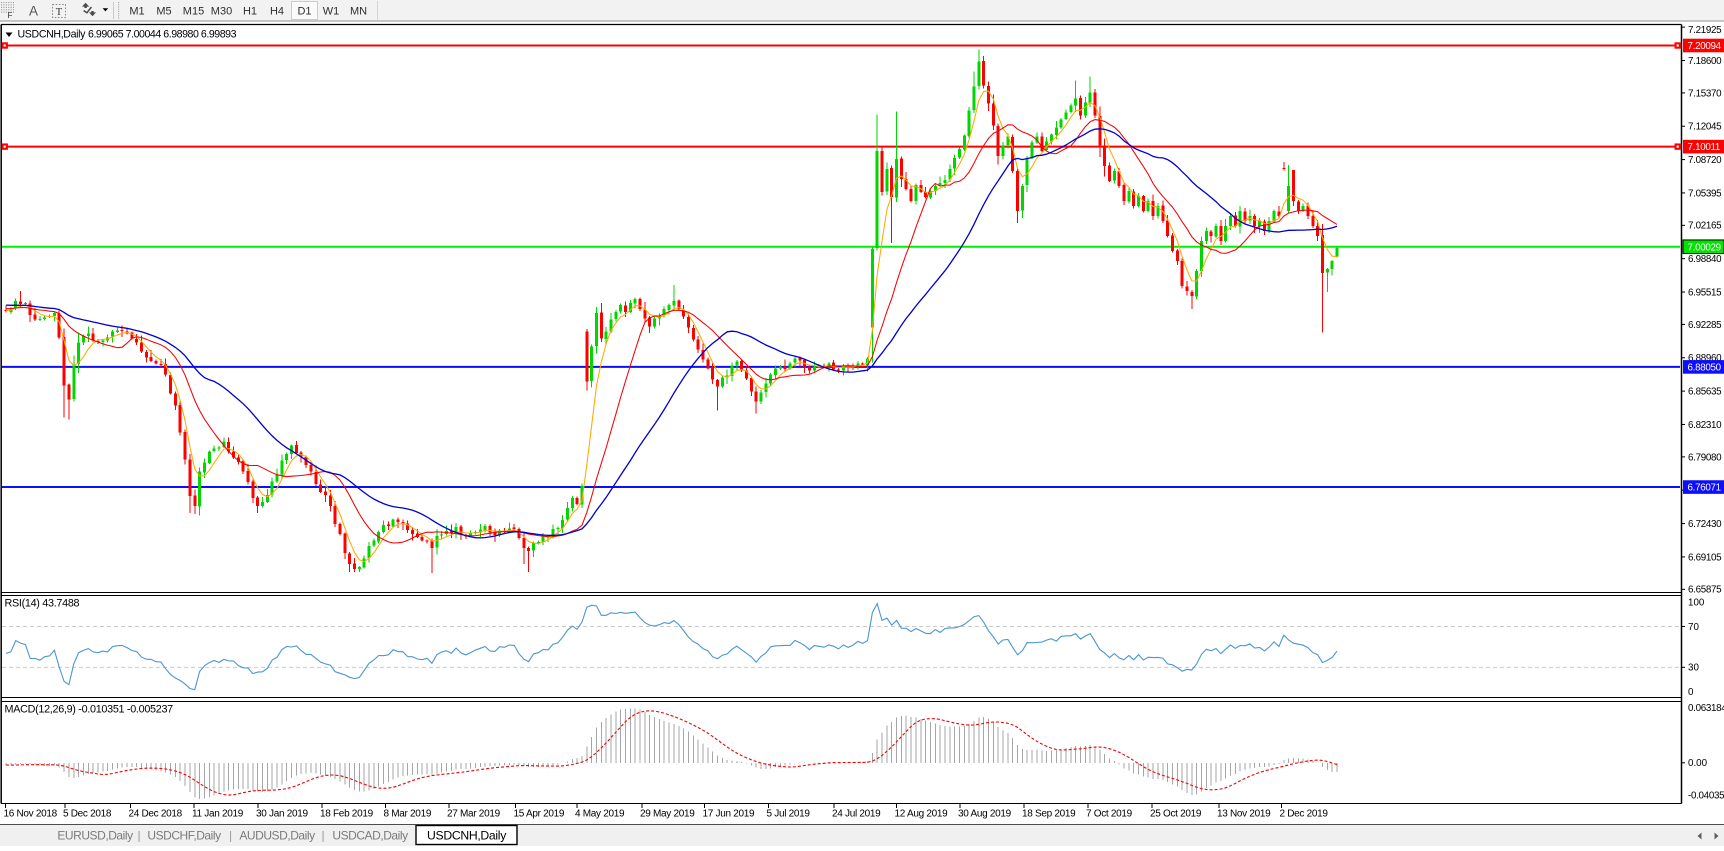 The image size is (1724, 851). Describe the element at coordinates (42, 604) in the screenshot. I see `svg-text: RSI(14) 43.7488` at that location.